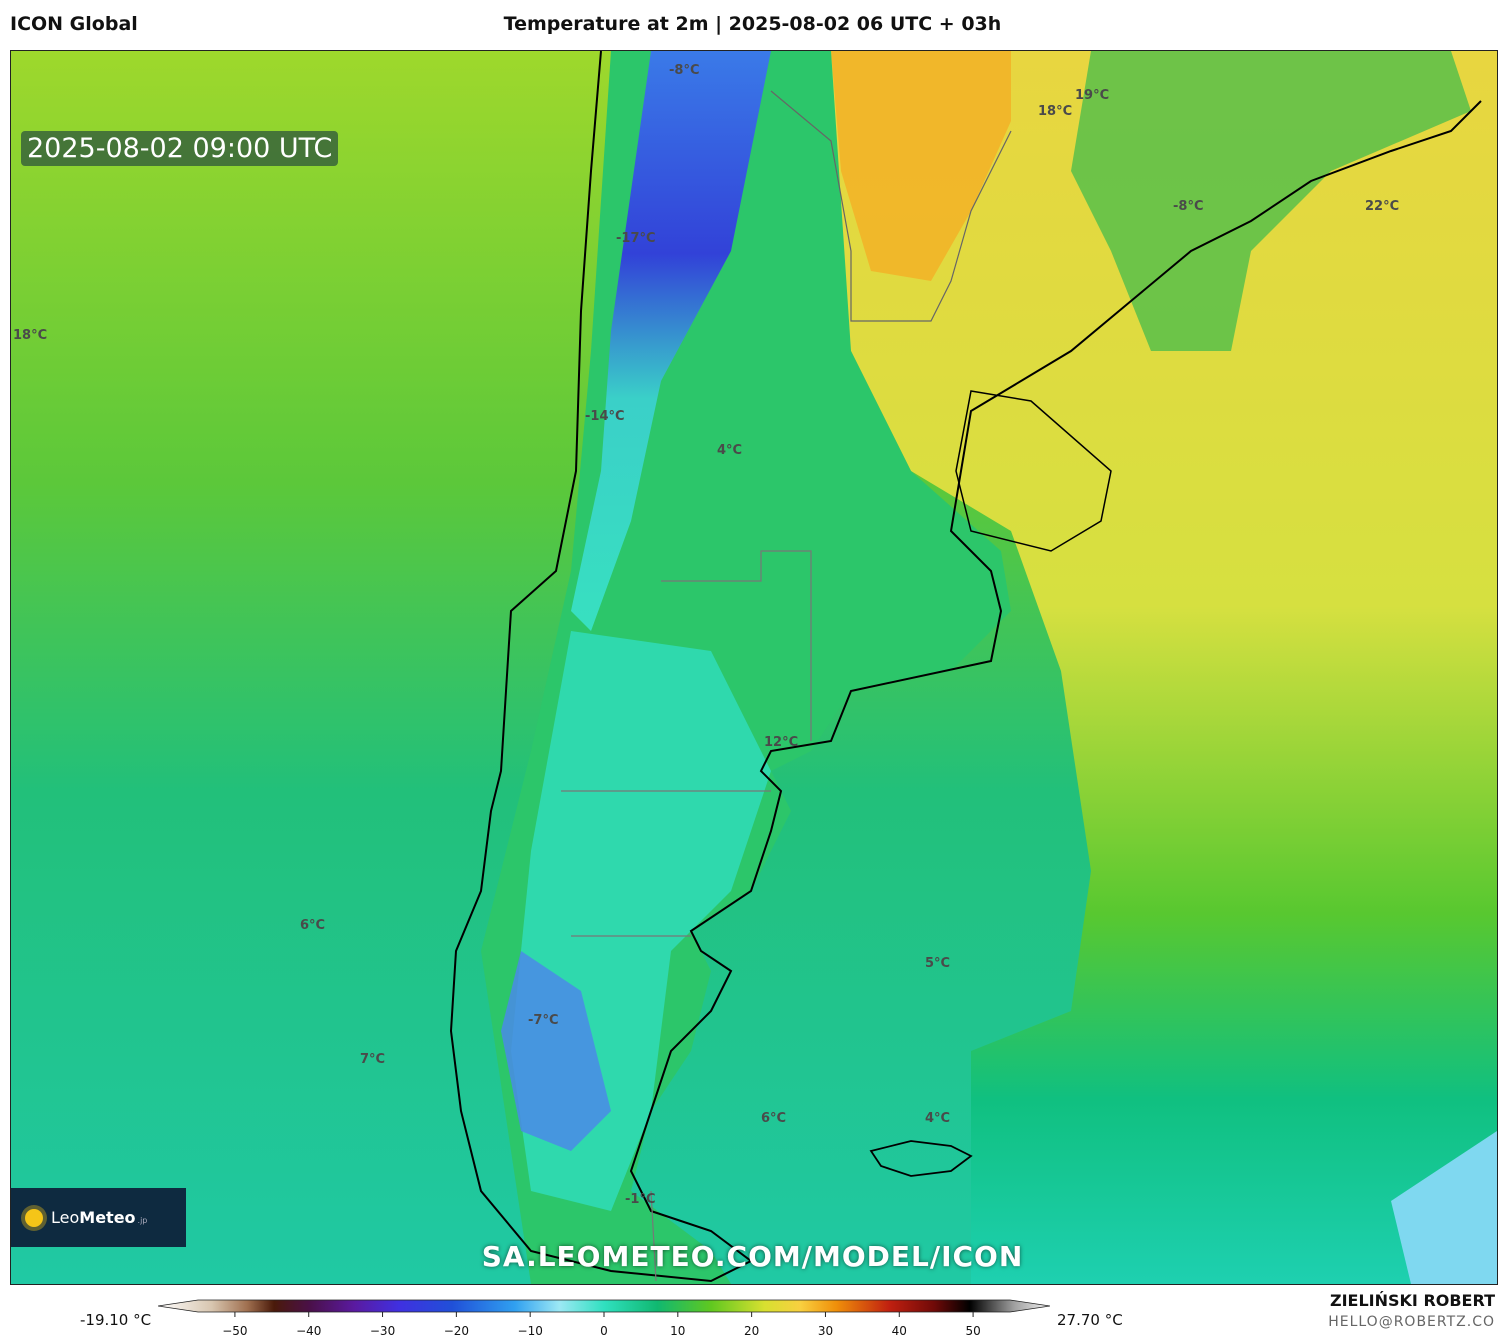  I want to click on temp-label: 5°C, so click(938, 963).